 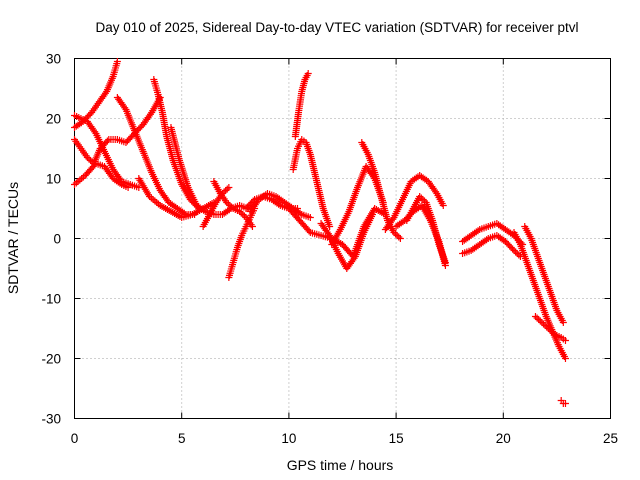 What do you see at coordinates (53, 59) in the screenshot?
I see `y-tick-label: 30` at bounding box center [53, 59].